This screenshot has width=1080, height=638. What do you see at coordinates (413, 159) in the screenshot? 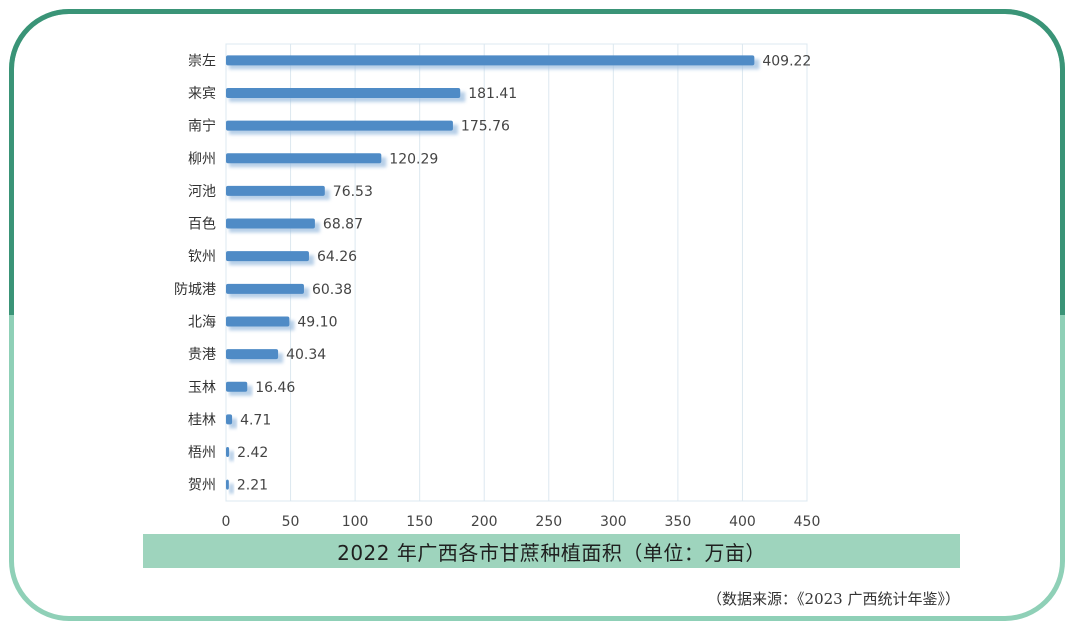
I see `data-label: 120.29` at bounding box center [413, 159].